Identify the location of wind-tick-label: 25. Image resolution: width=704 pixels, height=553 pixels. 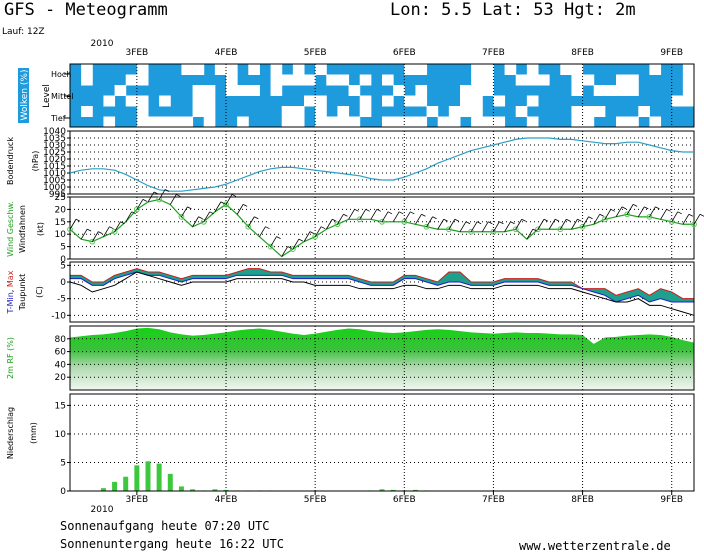
(60, 198).